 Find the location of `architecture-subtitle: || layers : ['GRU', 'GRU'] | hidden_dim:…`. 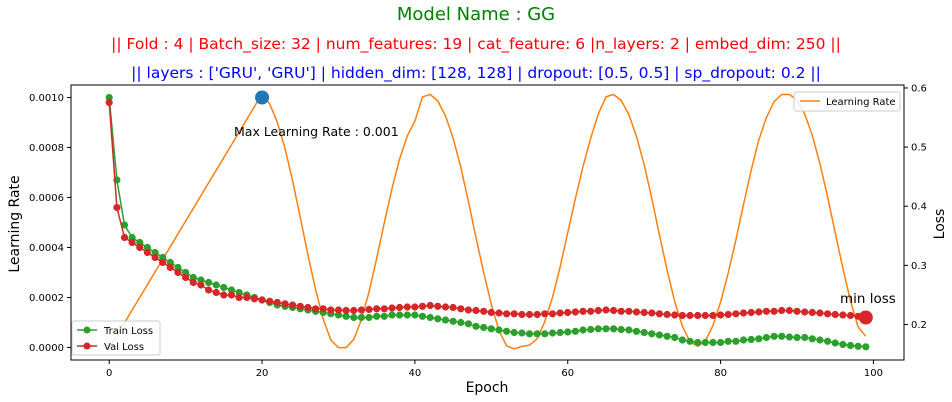

architecture-subtitle: || layers : ['GRU', 'GRU'] | hidden_dim:… is located at coordinates (476, 73).